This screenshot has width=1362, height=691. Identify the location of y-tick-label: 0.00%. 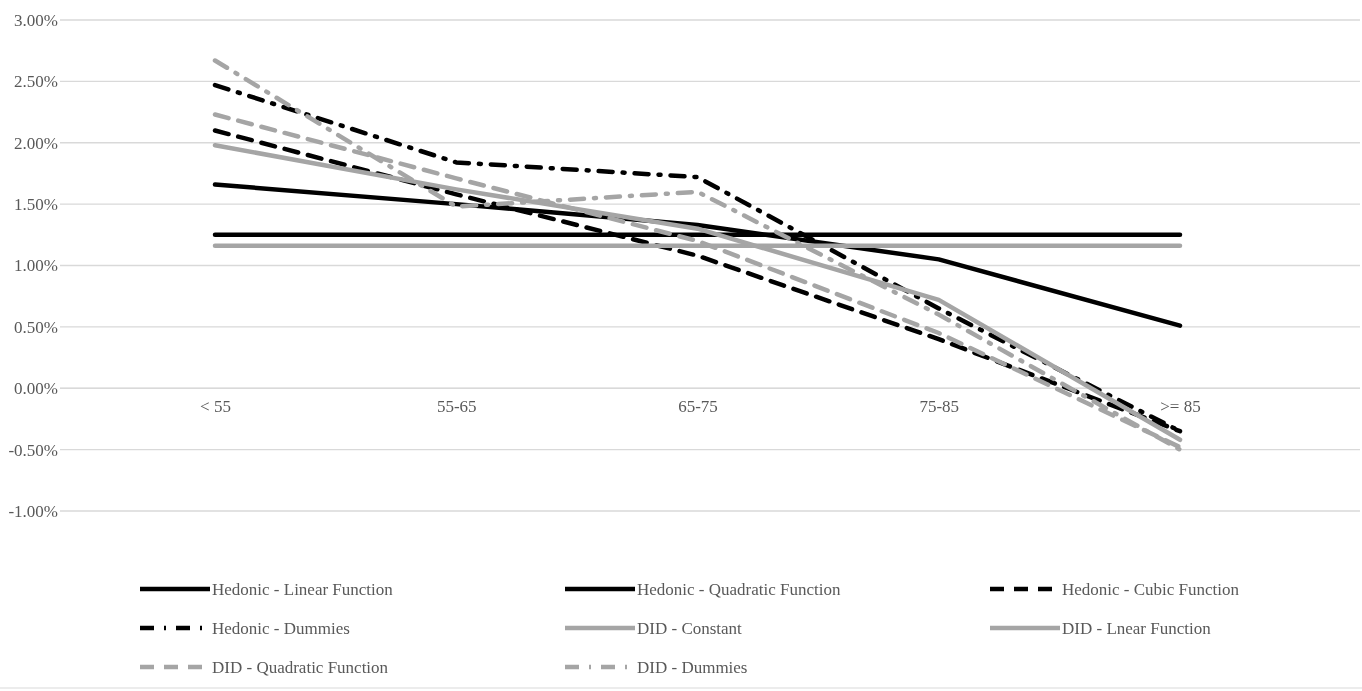
(36, 389).